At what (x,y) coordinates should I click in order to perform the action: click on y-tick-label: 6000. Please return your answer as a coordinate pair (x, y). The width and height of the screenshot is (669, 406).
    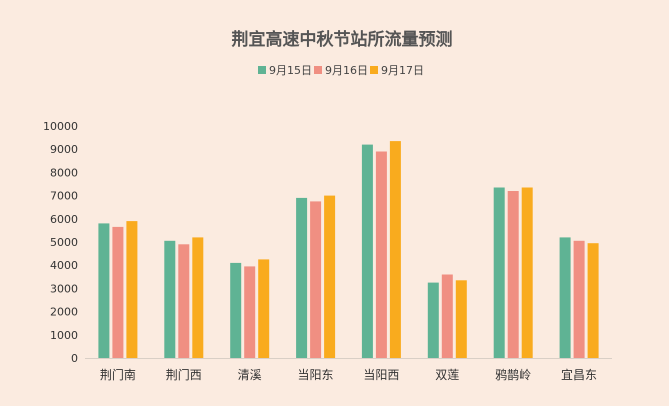
    Looking at the image, I should click on (64, 219).